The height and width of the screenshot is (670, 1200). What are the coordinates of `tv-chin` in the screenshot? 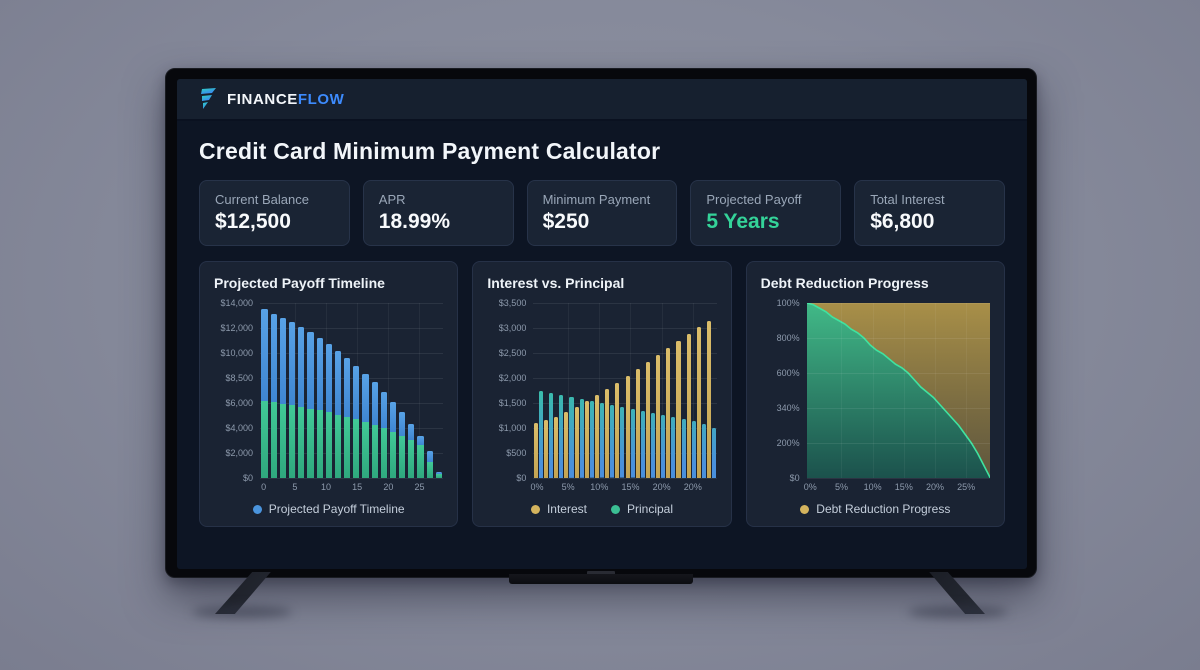 It's located at (601, 579).